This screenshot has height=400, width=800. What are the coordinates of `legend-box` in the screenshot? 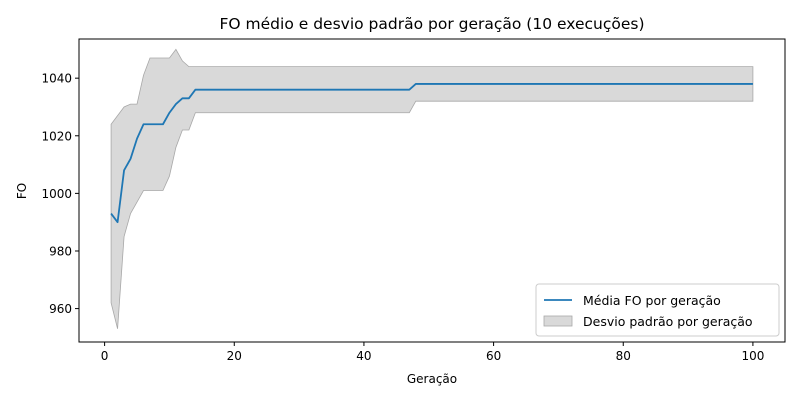 It's located at (657, 310).